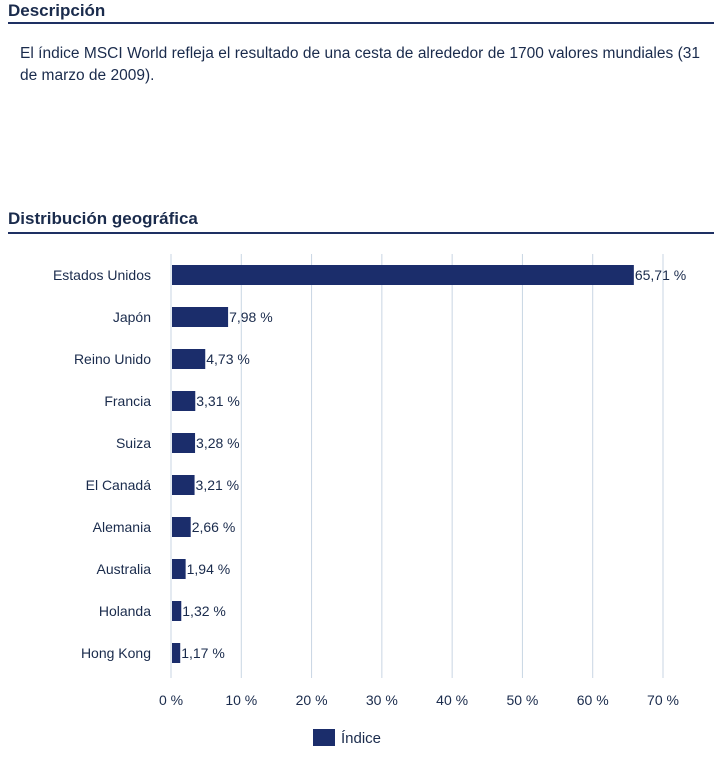 The width and height of the screenshot is (724, 760). I want to click on x-tick-label: 30 %, so click(382, 700).